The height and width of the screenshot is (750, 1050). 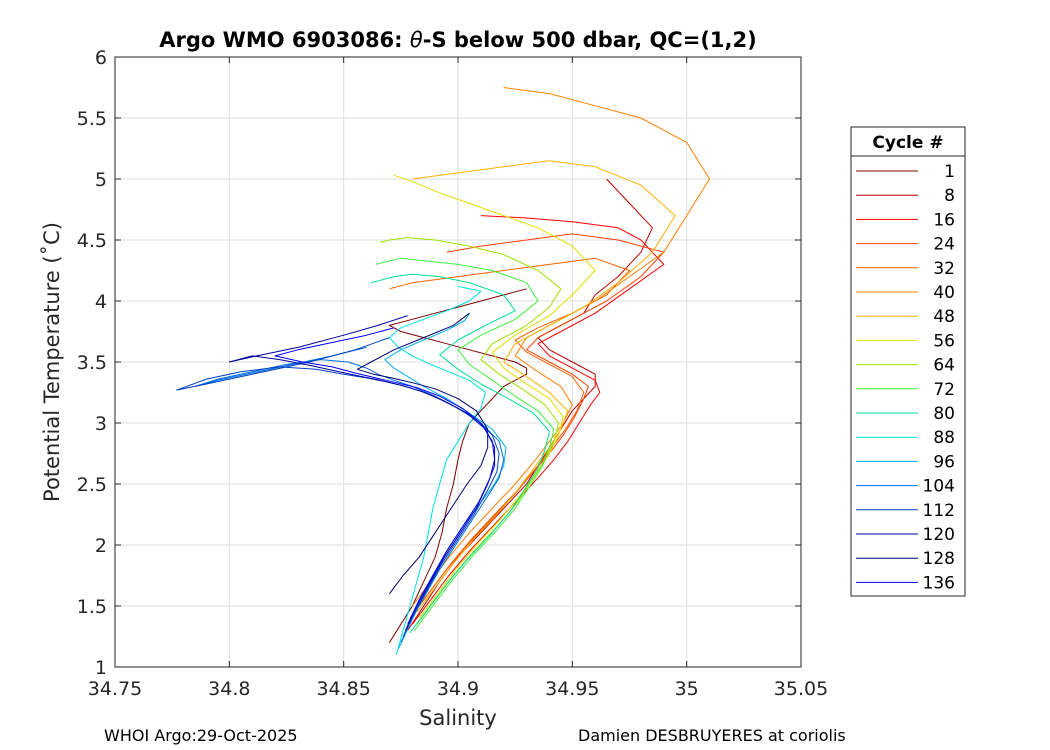 I want to click on legend-label: 64, so click(x=944, y=366).